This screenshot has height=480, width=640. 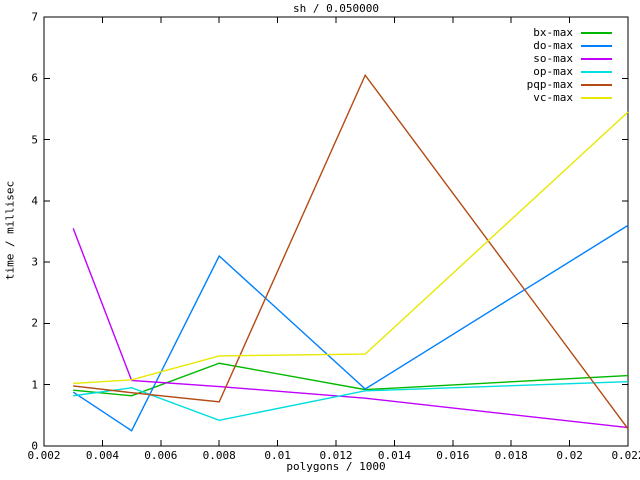 I want to click on legend-item-bx-max: bx-max, so click(x=569, y=32).